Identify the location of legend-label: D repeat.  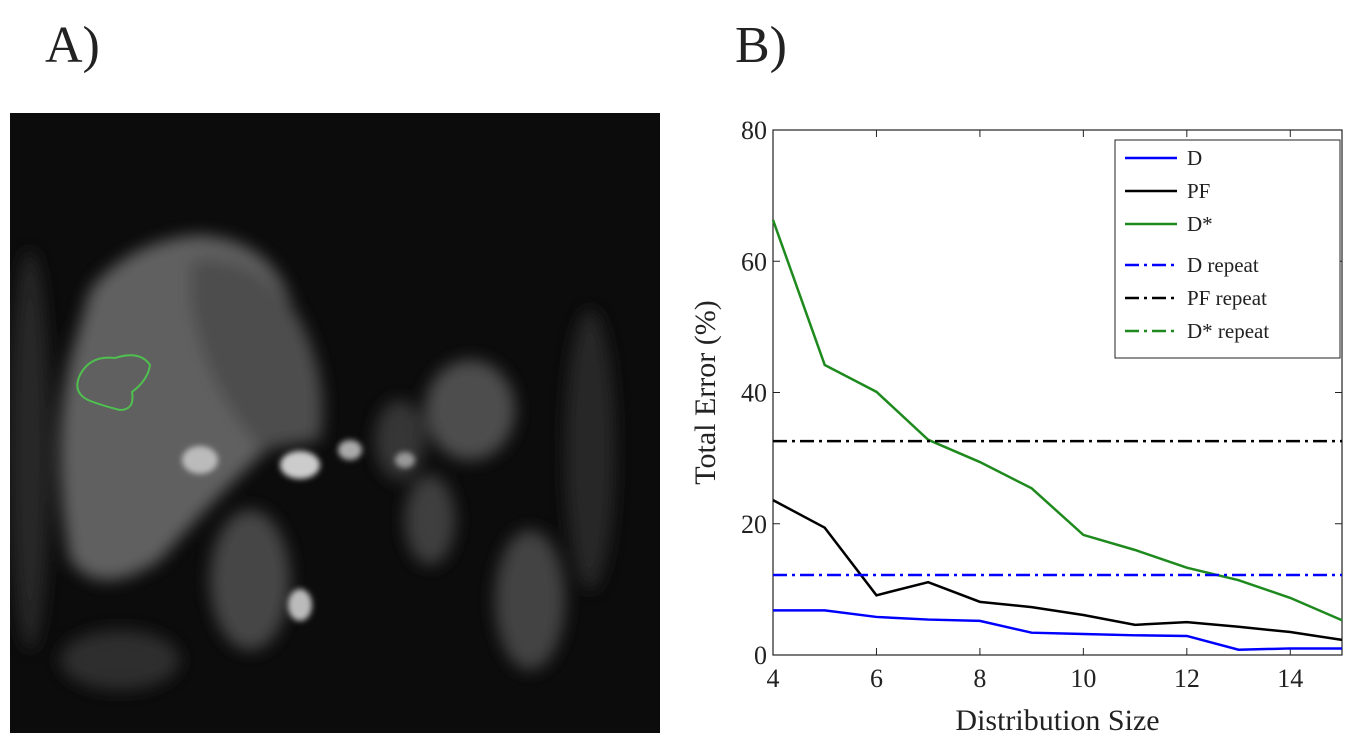
(1223, 265).